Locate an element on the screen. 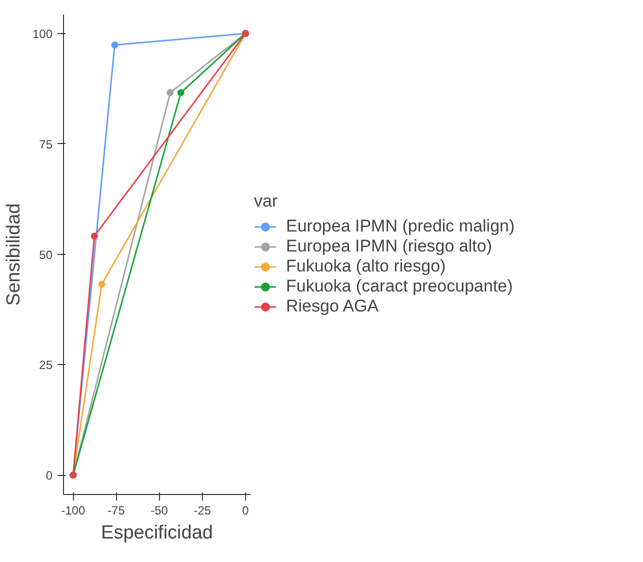 This screenshot has height=562, width=643. x-tick-label: -25 is located at coordinates (203, 511).